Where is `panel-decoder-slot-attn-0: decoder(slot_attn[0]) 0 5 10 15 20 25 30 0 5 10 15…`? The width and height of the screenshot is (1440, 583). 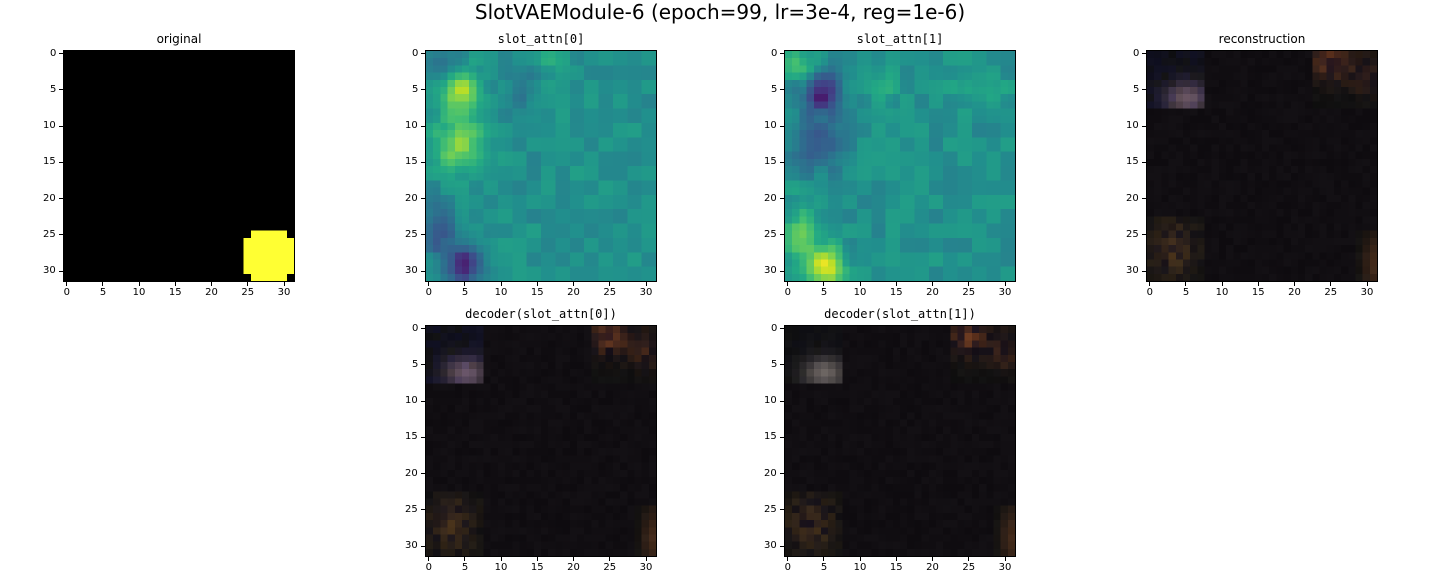 panel-decoder-slot-attn-0: decoder(slot_attn[0]) 0 5 10 15 20 25 30 0 5 10 15… is located at coordinates (531, 445).